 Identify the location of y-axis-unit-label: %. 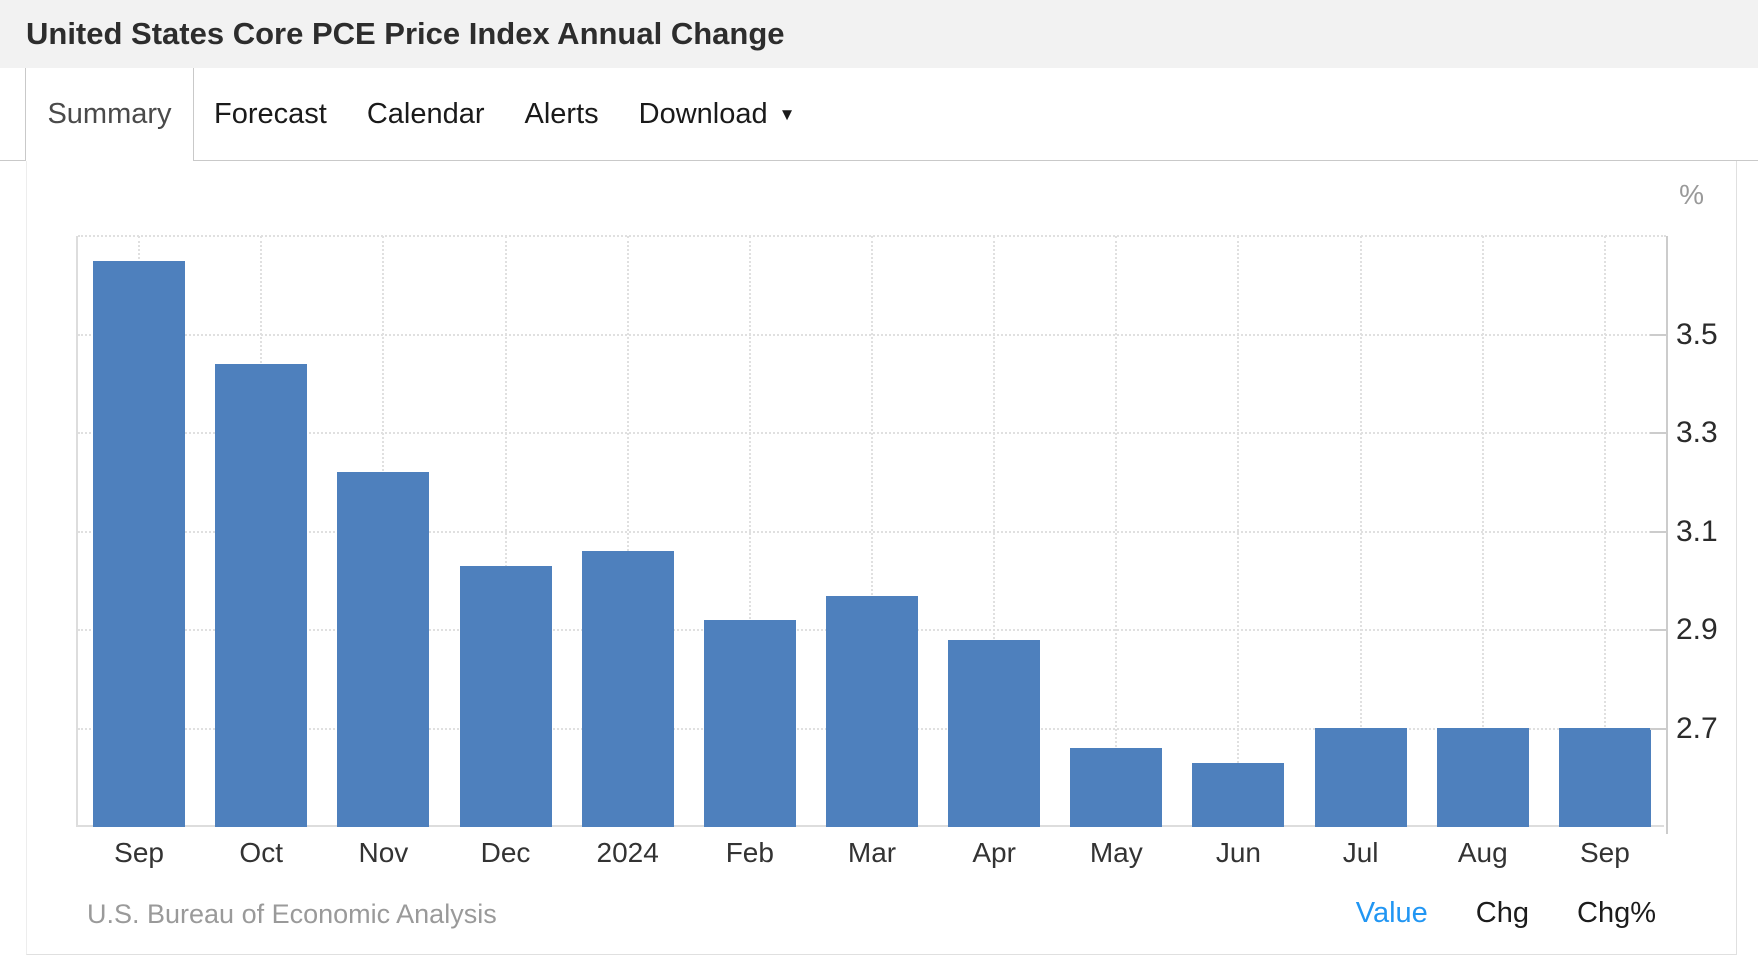
(1691, 194).